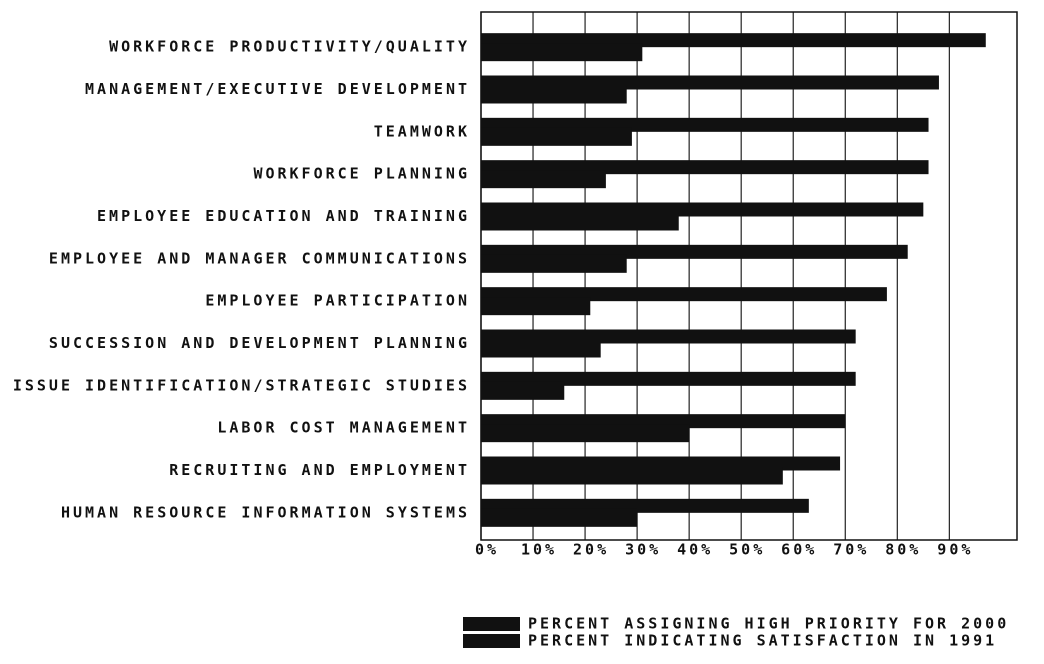 This screenshot has height=664, width=1044. What do you see at coordinates (259, 258) in the screenshot?
I see `category-label: EMPLOYEE AND MANAGER COMMUNICATIONS` at bounding box center [259, 258].